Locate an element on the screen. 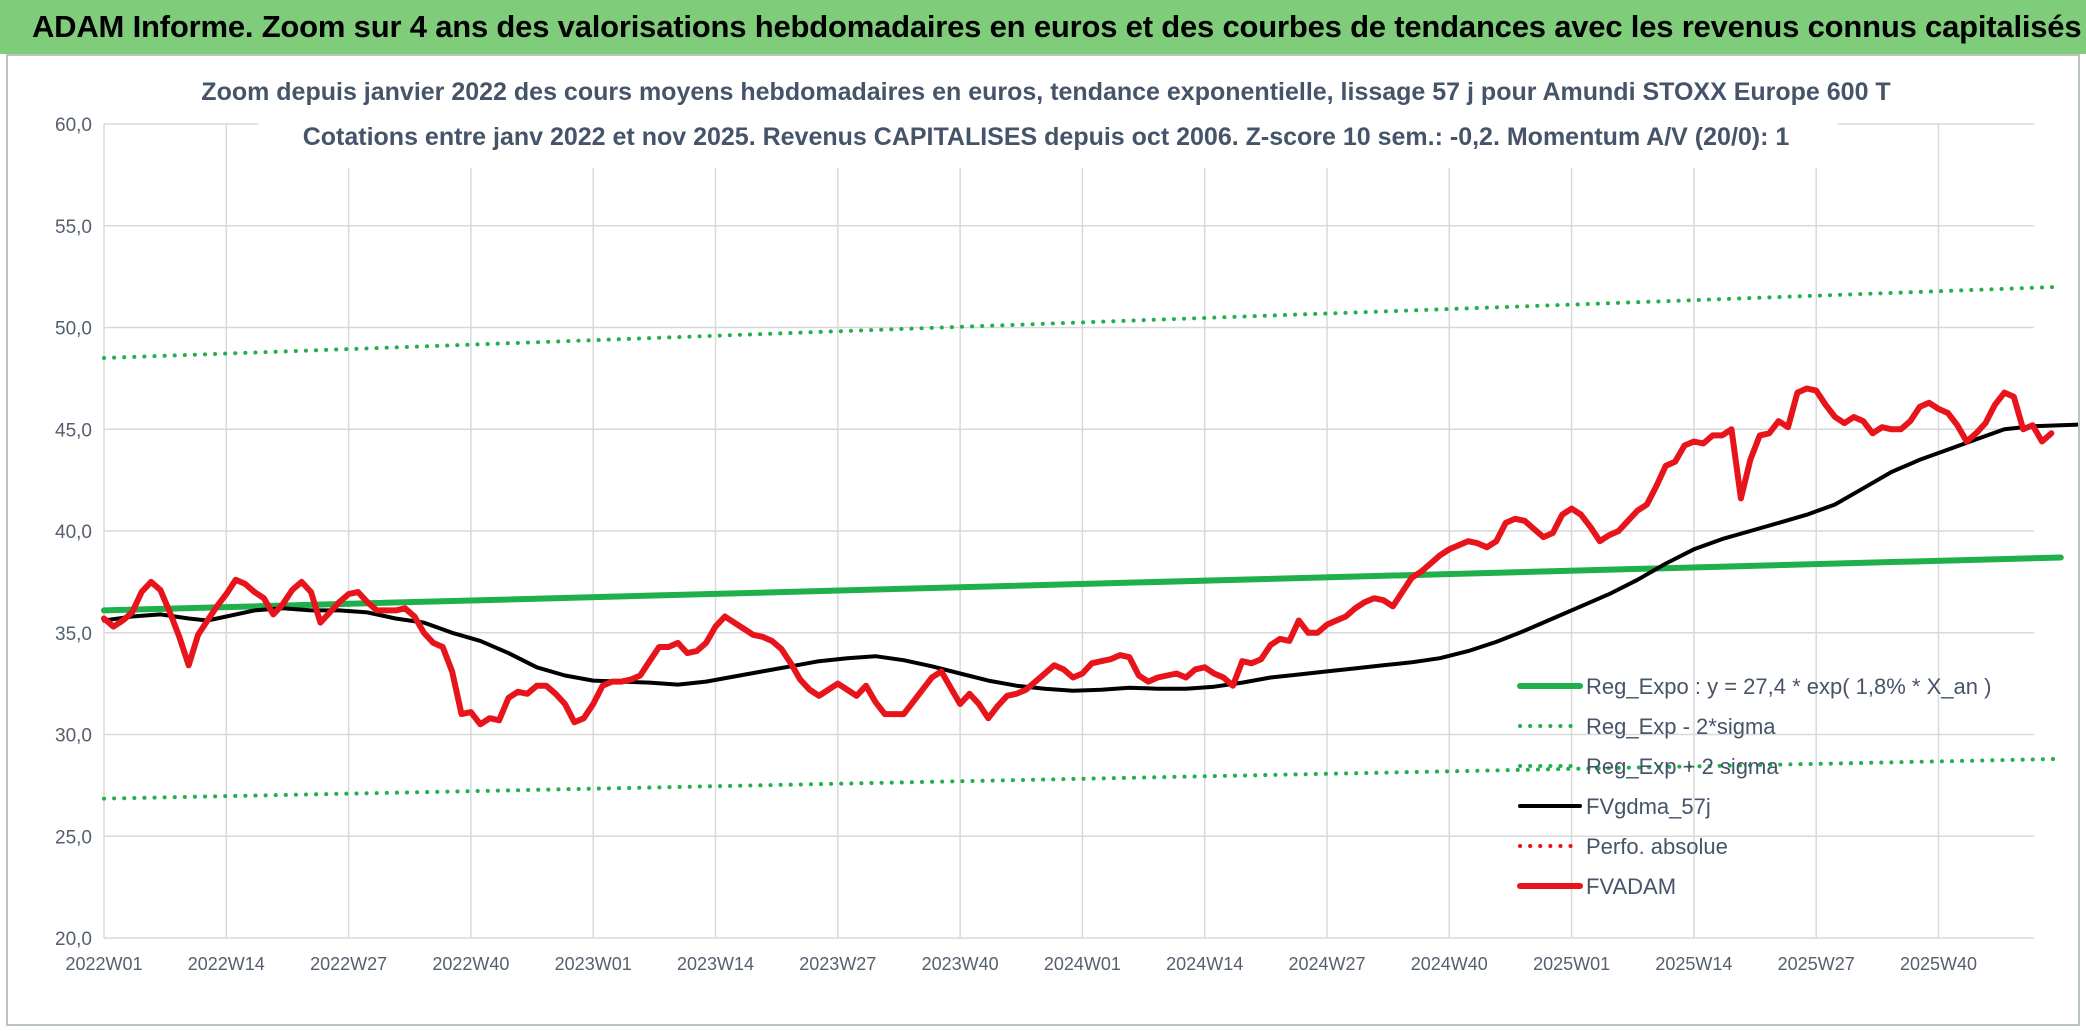 The image size is (2086, 1031). x-tick-label: 2024W01 is located at coordinates (1082, 964).